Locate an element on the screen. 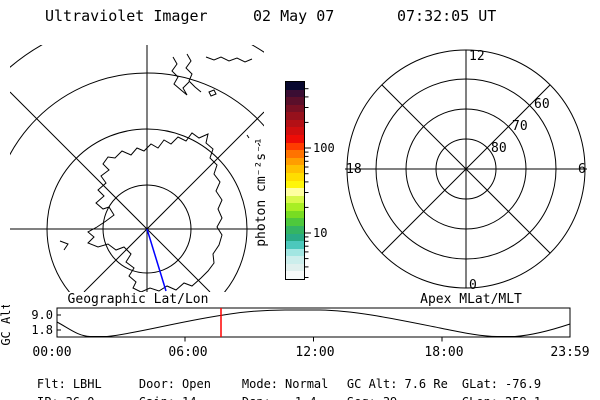  island-specks is located at coordinates (160, 192).